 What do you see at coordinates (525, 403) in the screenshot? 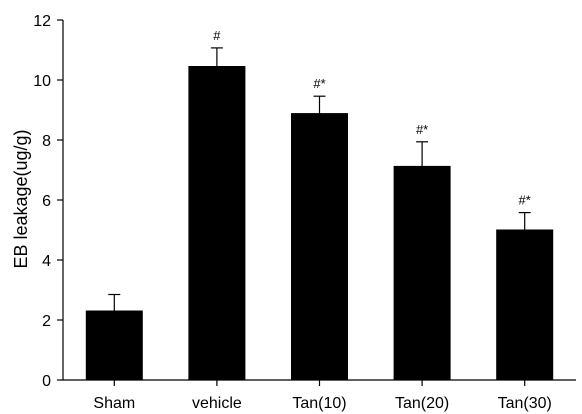
I see `x-tick-label: Tan(30)` at bounding box center [525, 403].